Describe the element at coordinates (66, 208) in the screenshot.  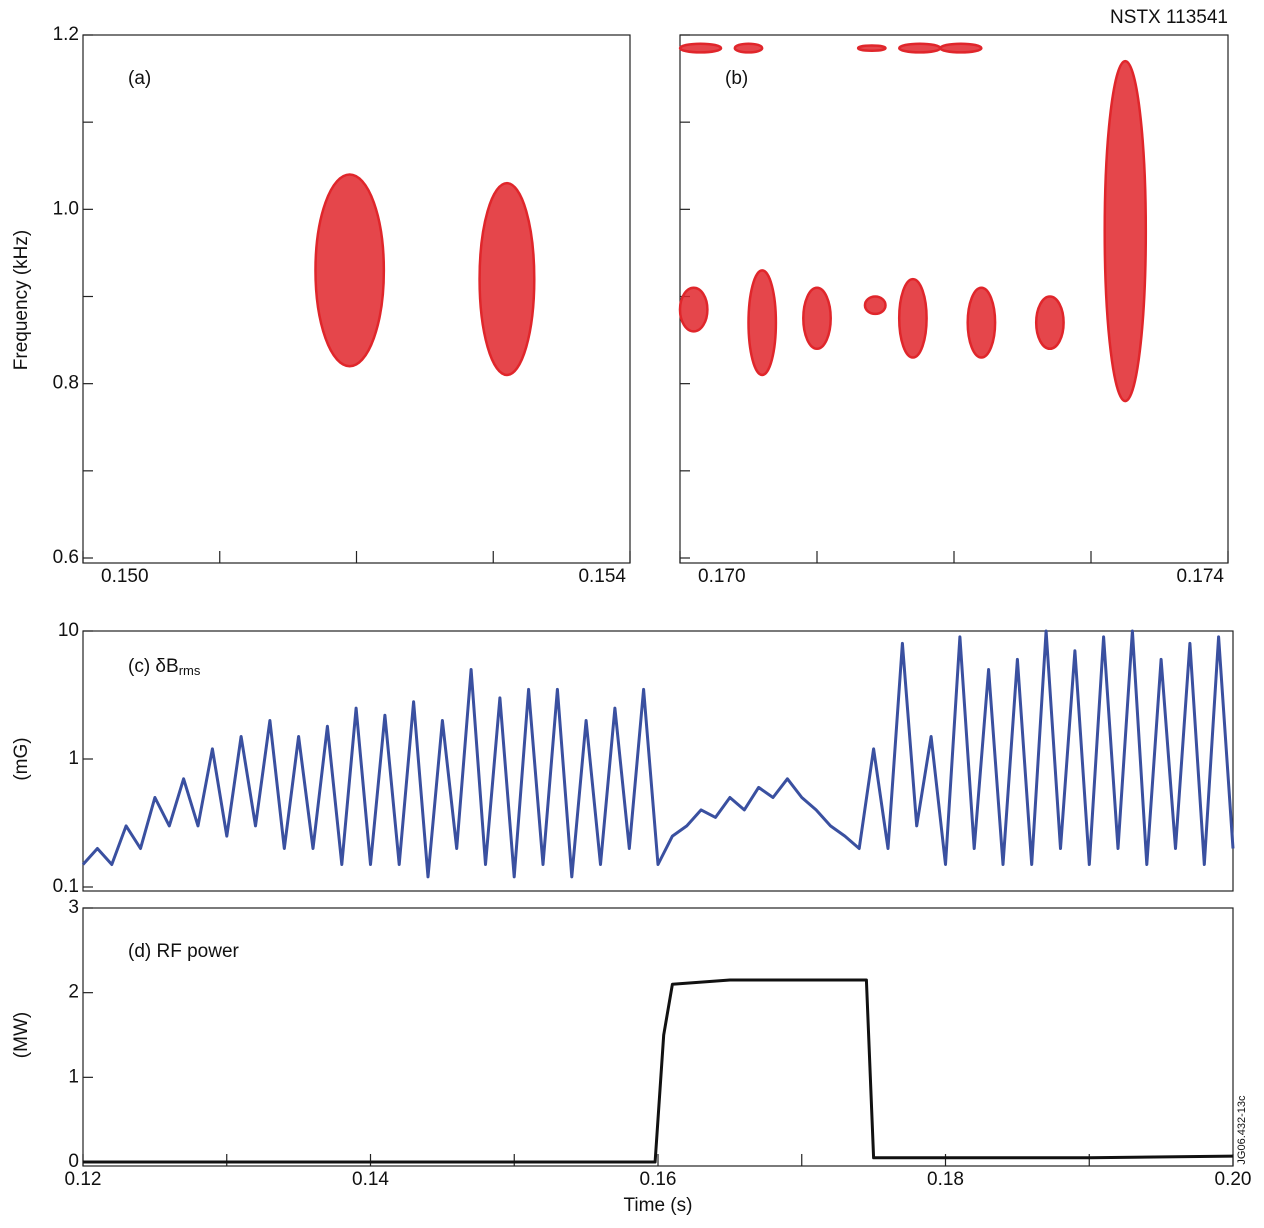
I see `y-tick-label: 1.0` at that location.